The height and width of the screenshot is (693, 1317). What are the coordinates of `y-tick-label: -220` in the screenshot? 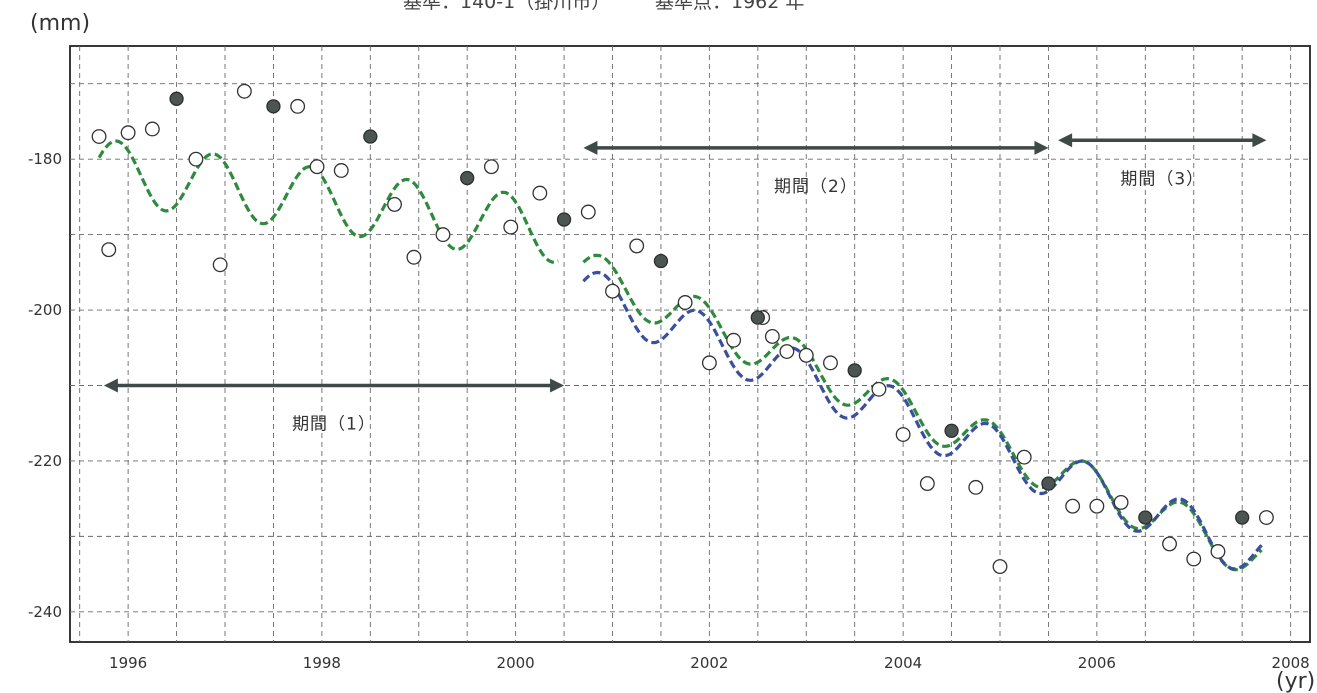 It's located at (45, 461).